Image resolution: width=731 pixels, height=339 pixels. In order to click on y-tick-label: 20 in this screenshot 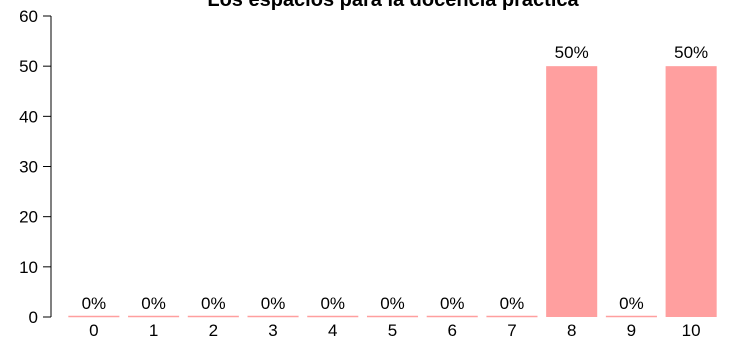, I will do `click(28, 217)`.